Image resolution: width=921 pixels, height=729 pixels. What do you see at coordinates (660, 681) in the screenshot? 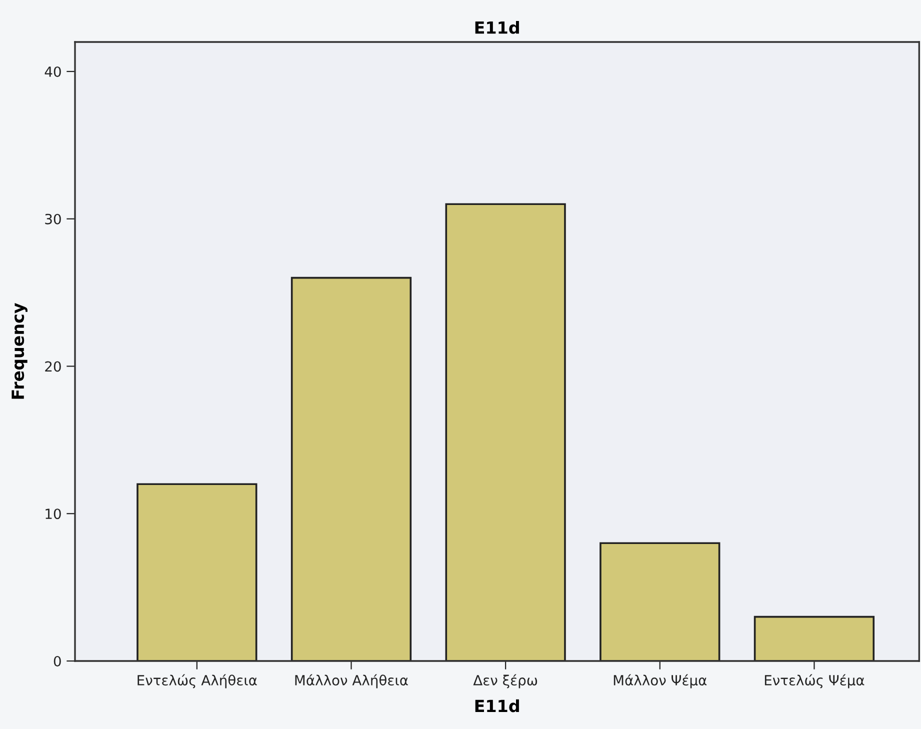
I see `x-tick-label: Μάλλον Ψέμα` at bounding box center [660, 681].